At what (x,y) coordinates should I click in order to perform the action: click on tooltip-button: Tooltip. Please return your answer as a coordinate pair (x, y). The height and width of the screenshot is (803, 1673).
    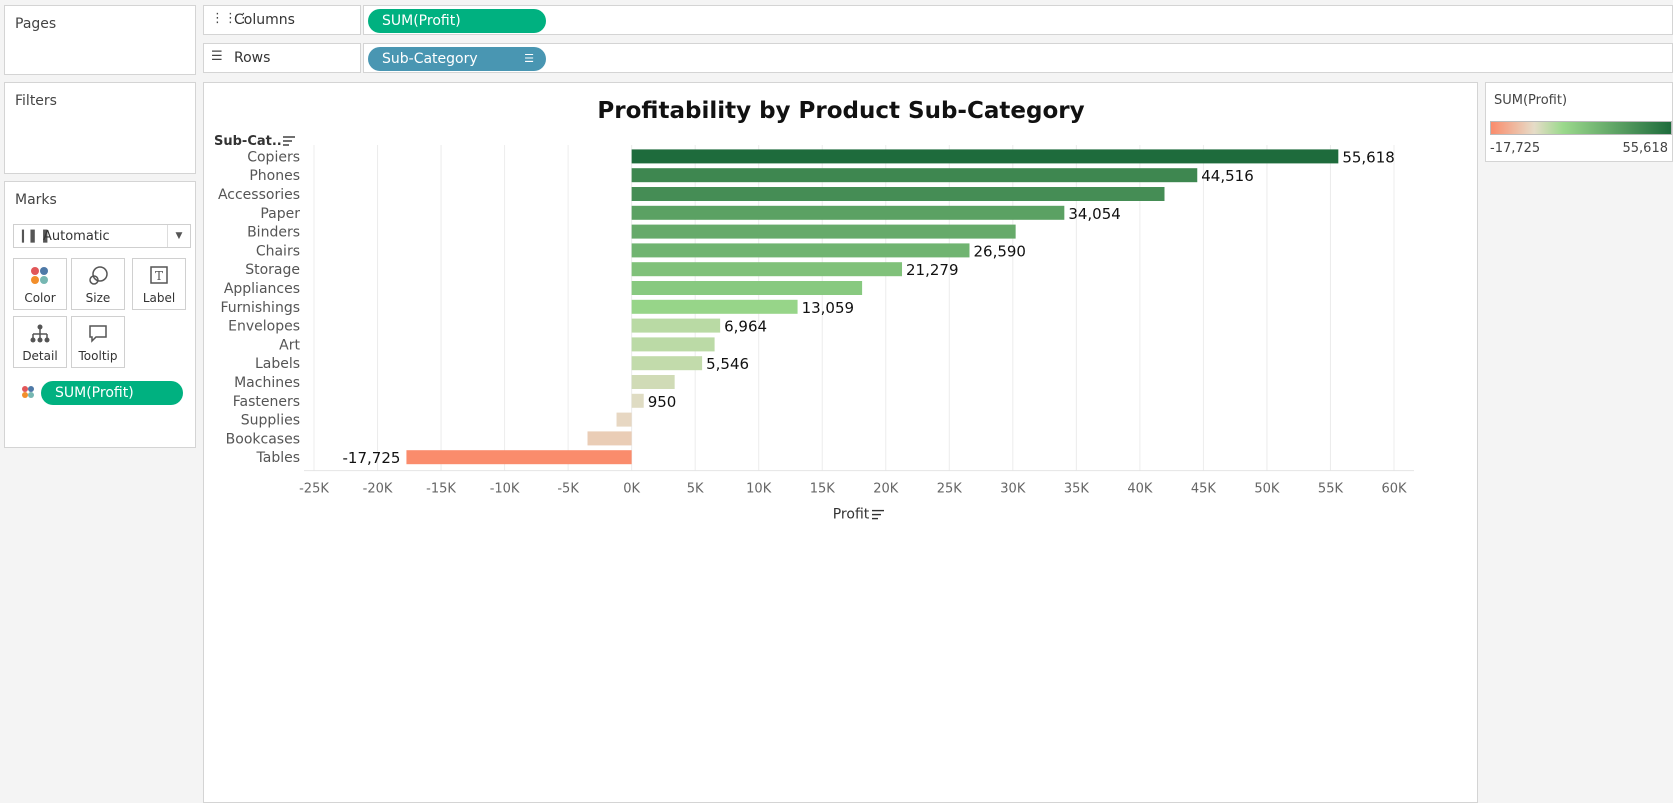
    Looking at the image, I should click on (98, 342).